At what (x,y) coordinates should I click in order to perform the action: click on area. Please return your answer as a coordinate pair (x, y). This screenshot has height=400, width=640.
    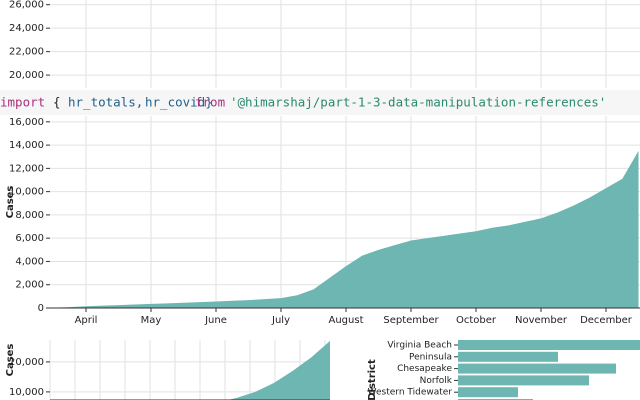
    Looking at the image, I should click on (190, 370).